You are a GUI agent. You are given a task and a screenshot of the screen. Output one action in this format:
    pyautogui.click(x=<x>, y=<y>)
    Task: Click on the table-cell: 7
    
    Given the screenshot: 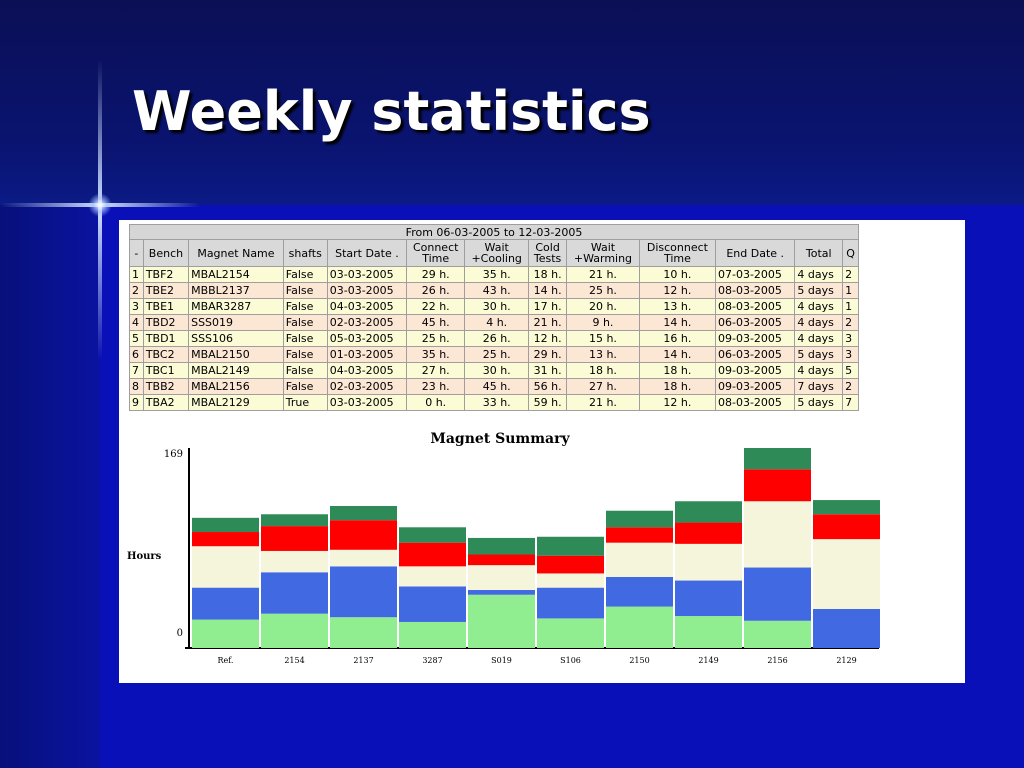 What is the action you would take?
    pyautogui.click(x=850, y=402)
    